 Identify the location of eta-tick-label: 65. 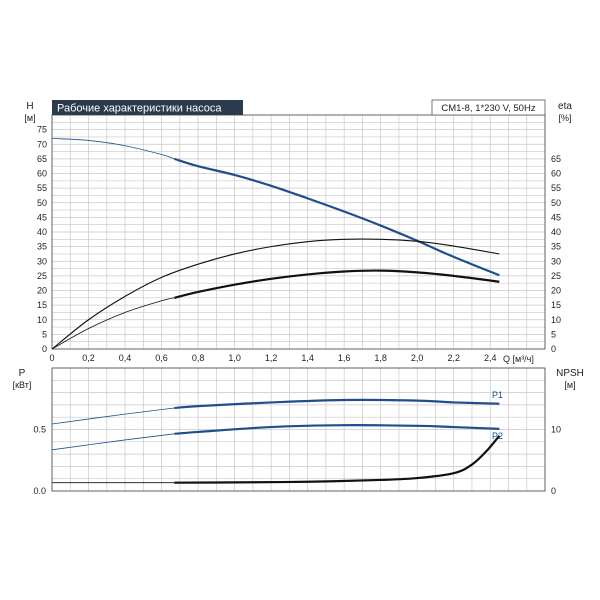
(556, 159).